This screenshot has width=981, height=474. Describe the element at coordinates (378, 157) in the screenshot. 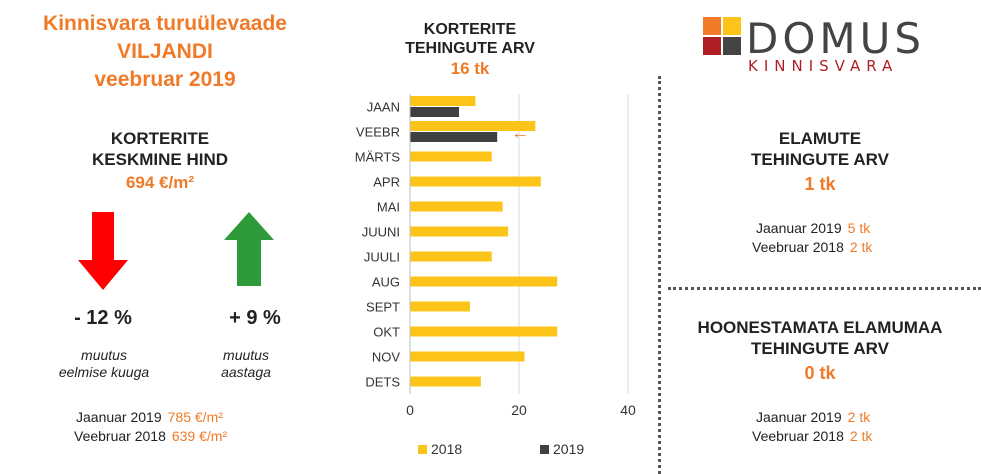

I see `category-label: MÄRTS` at that location.